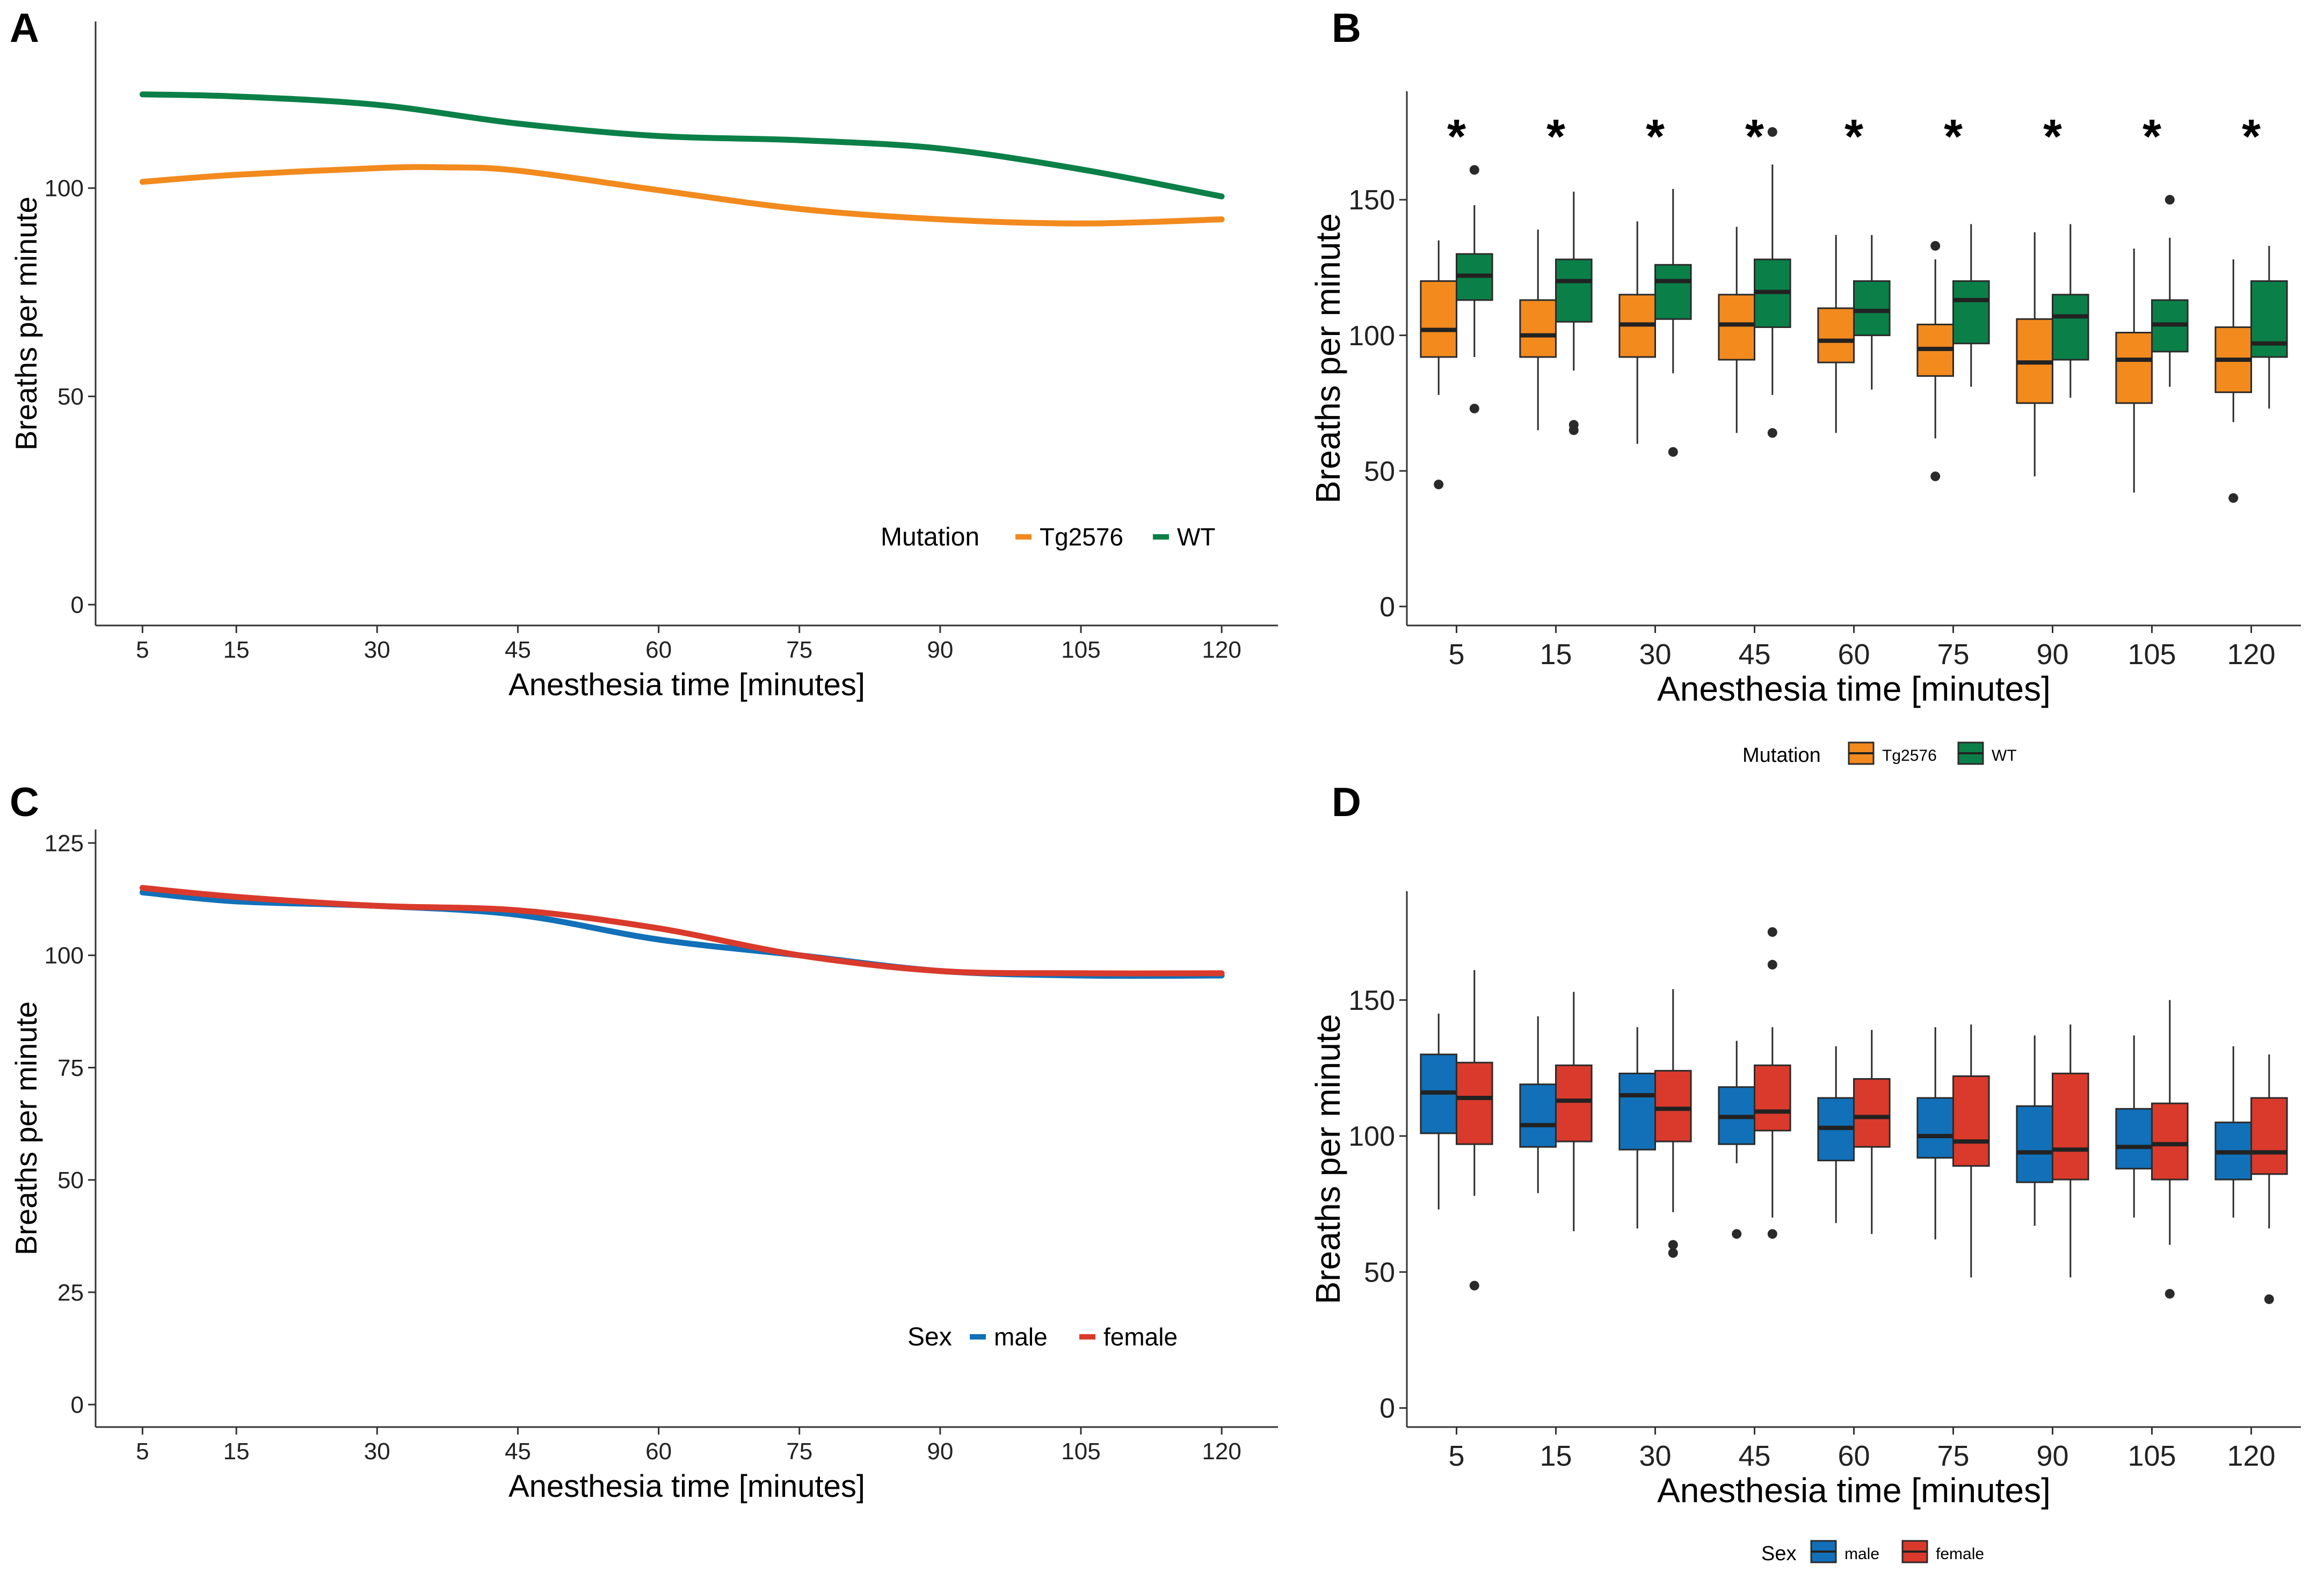 Image resolution: width=2324 pixels, height=1572 pixels. I want to click on panel-d-x-tick-label: 120, so click(2251, 1456).